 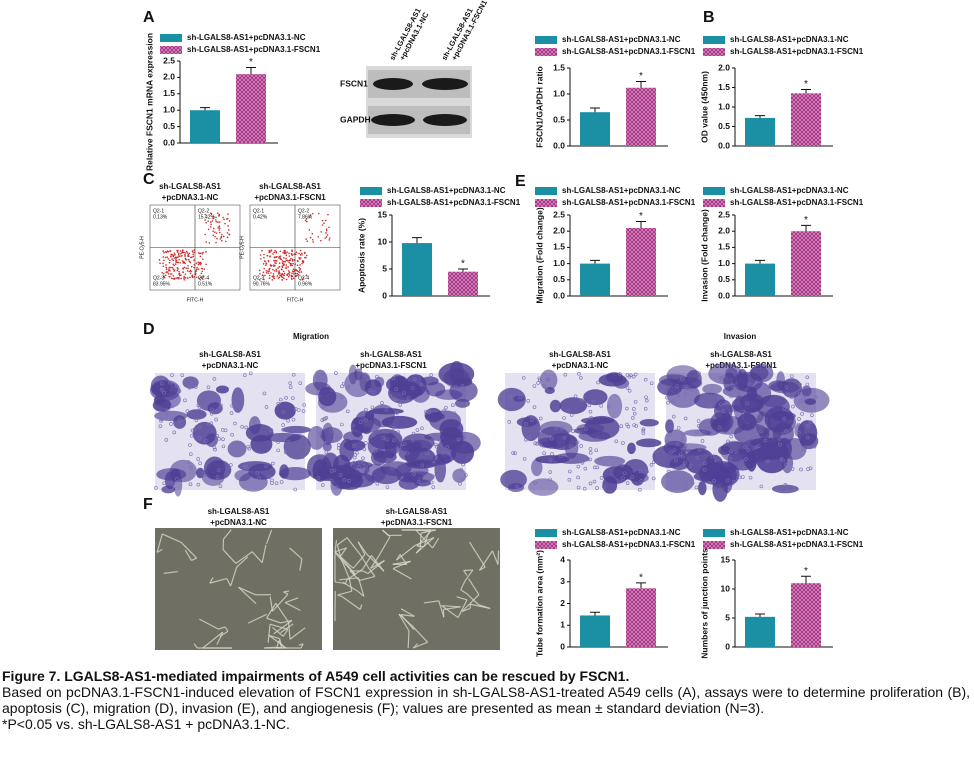 What do you see at coordinates (562, 581) in the screenshot?
I see `y-tick-label: 3` at bounding box center [562, 581].